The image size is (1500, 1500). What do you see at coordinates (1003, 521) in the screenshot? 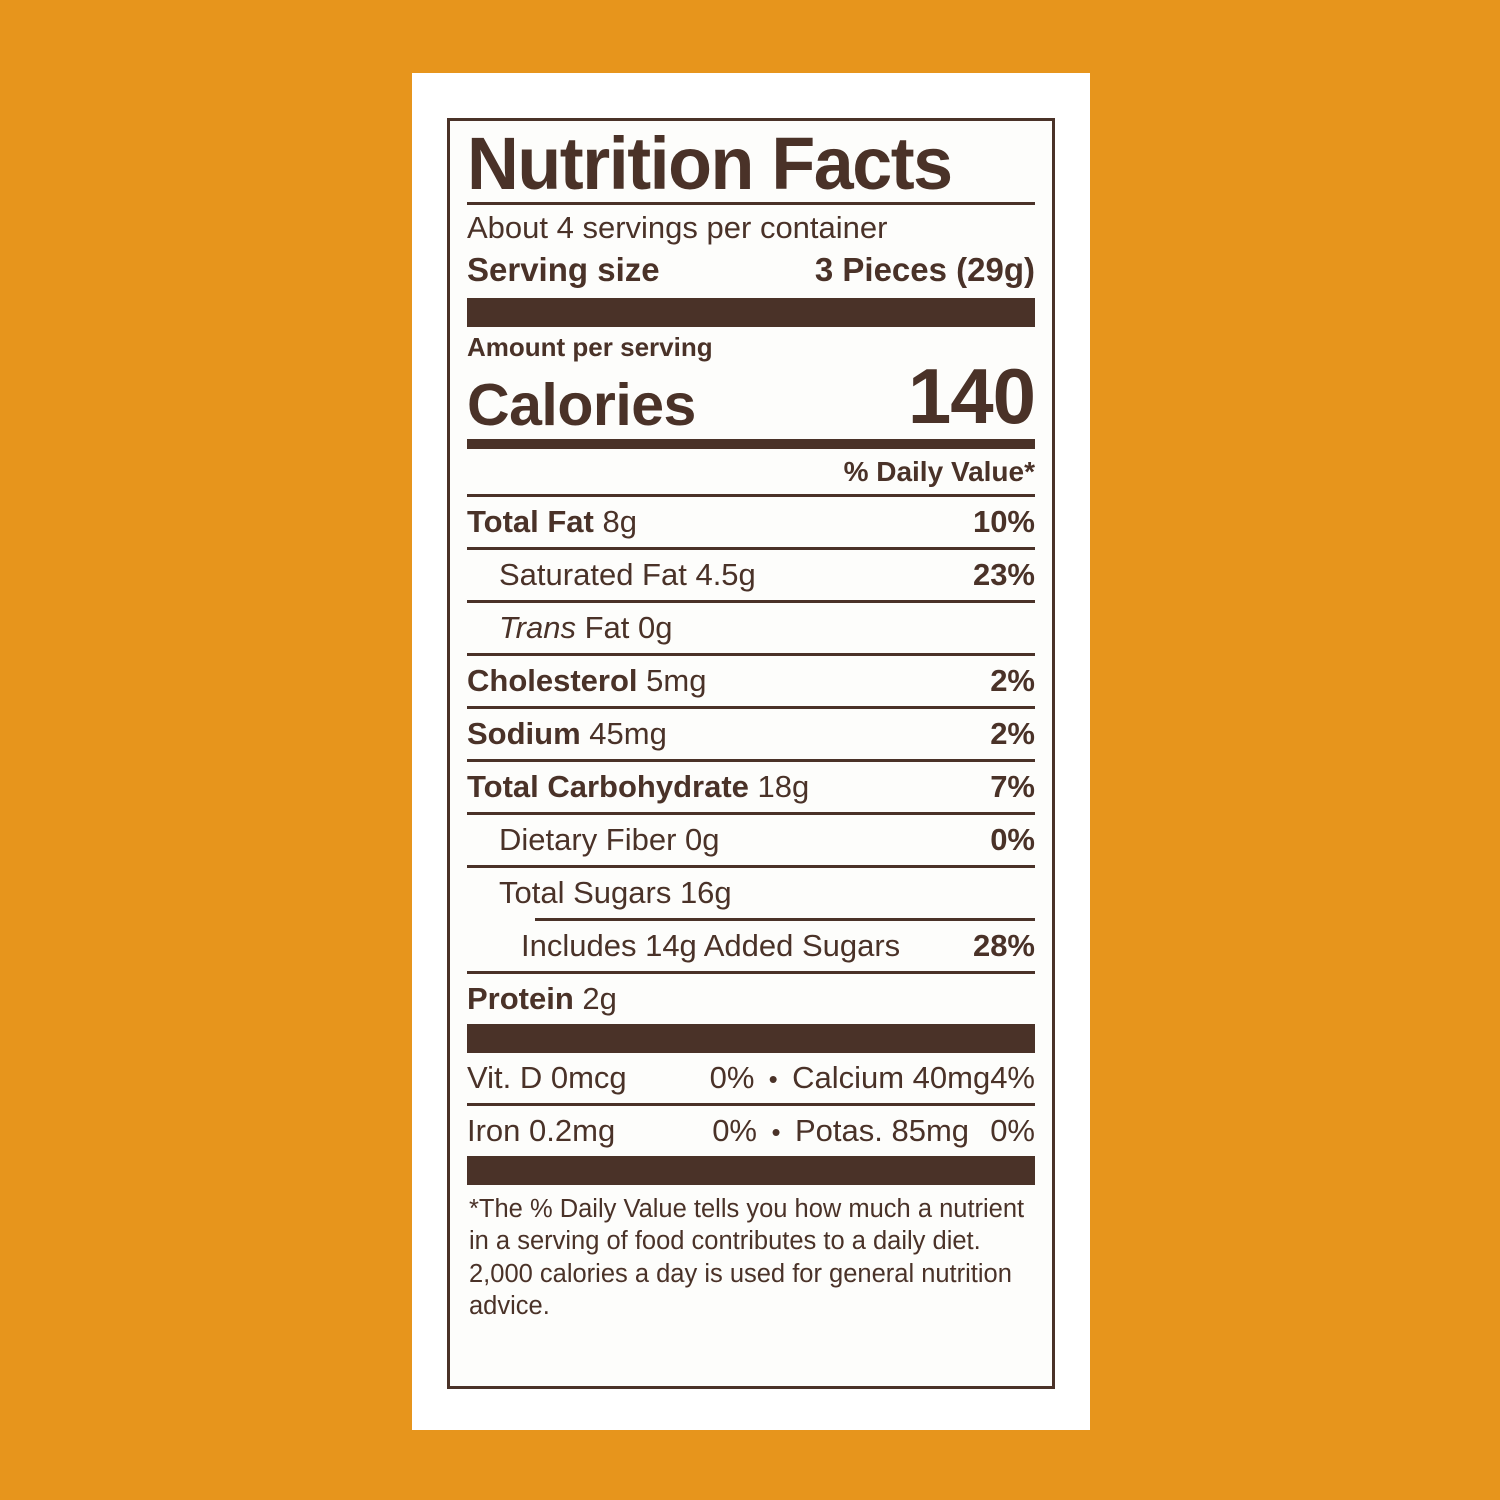
I see `nutrient-daily-value: 10%` at bounding box center [1003, 521].